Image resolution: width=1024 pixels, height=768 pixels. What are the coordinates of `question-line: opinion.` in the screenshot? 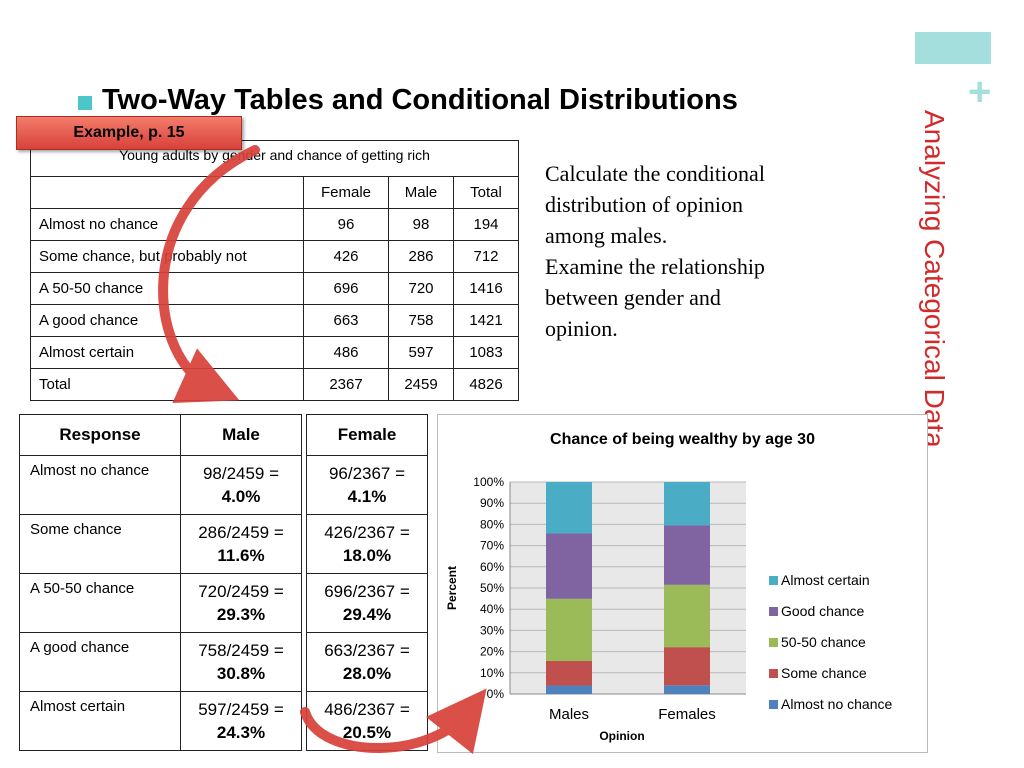 It's located at (581, 328).